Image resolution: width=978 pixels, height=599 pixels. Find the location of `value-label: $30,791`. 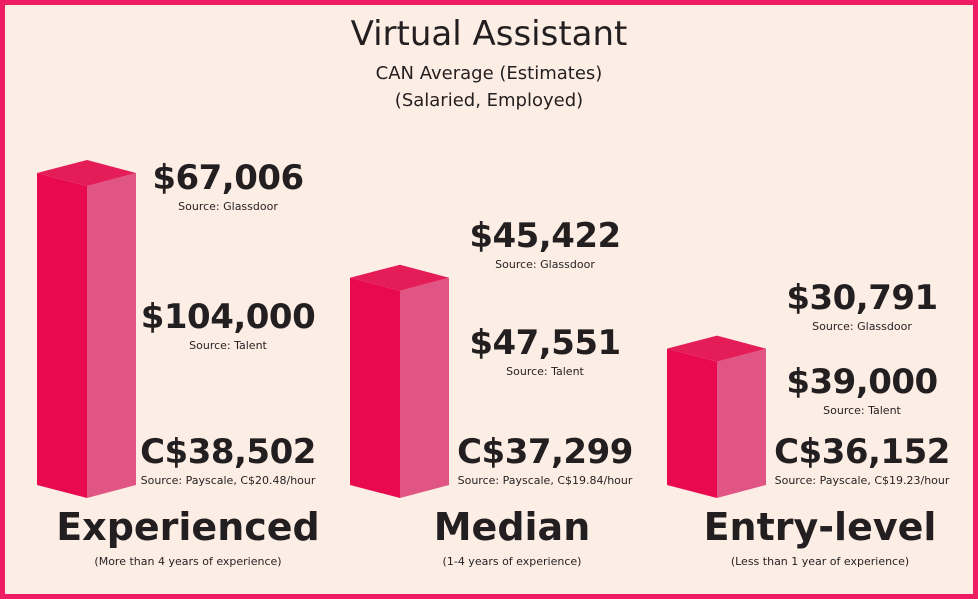

value-label: $30,791 is located at coordinates (862, 298).